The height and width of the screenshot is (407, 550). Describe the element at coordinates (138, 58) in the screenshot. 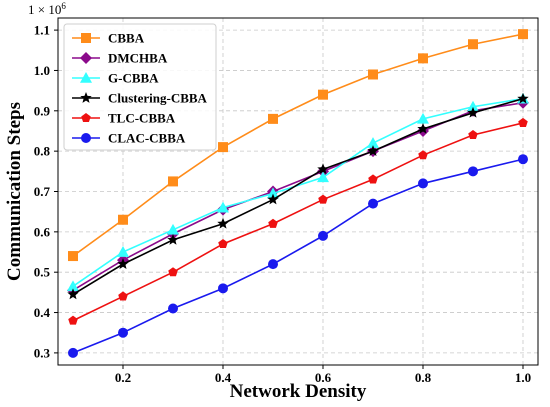

I see `legend-label: DMCHBA` at that location.